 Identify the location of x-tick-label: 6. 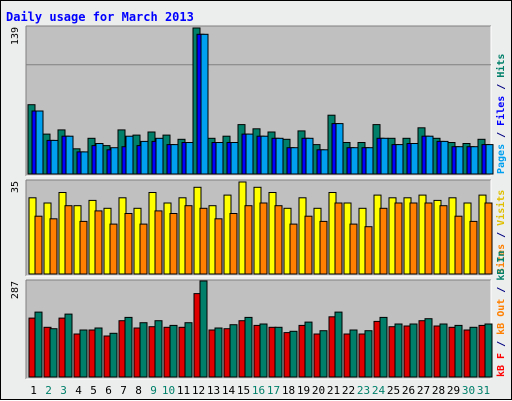
(108, 390).